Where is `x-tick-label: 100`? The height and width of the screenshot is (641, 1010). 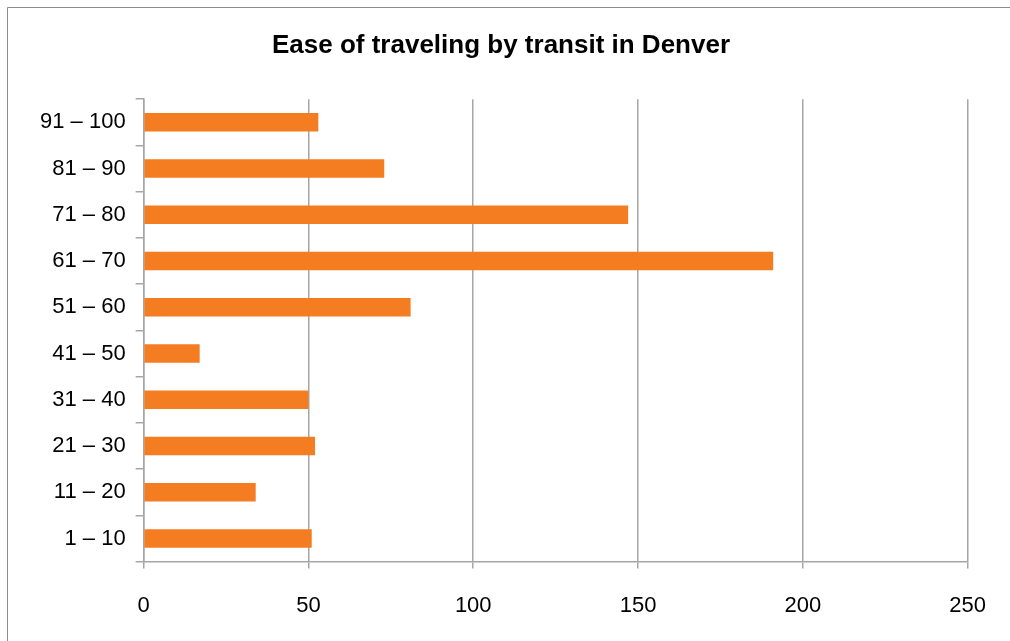
x-tick-label: 100 is located at coordinates (473, 604).